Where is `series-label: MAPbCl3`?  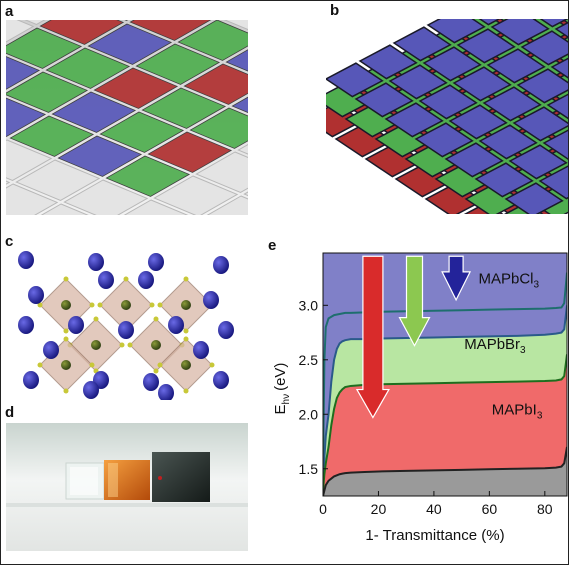 series-label: MAPbCl3 is located at coordinates (508, 281).